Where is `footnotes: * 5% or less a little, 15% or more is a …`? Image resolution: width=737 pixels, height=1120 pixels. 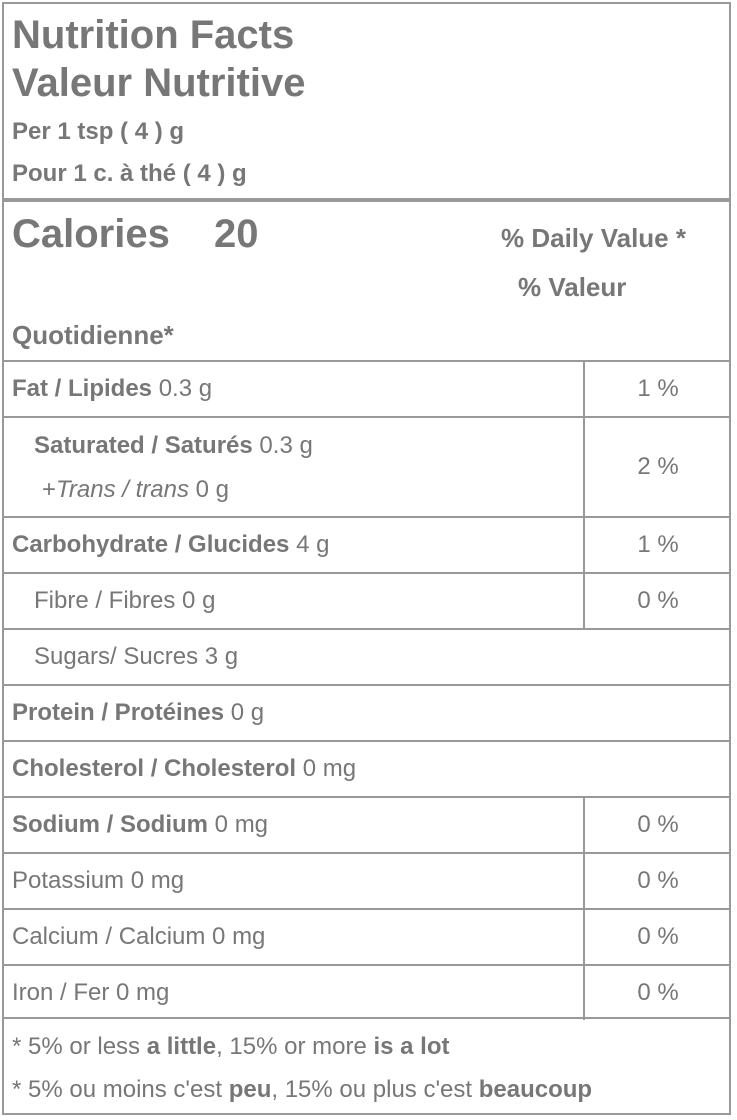
footnotes: * 5% or less a little, 15% or more is a … is located at coordinates (366, 1065).